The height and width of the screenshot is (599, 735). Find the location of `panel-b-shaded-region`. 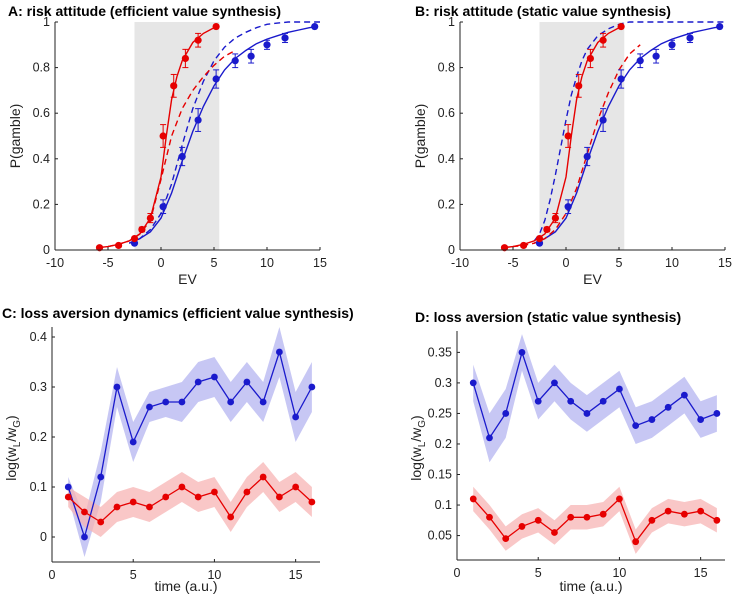

panel-b-shaded-region is located at coordinates (582, 136).